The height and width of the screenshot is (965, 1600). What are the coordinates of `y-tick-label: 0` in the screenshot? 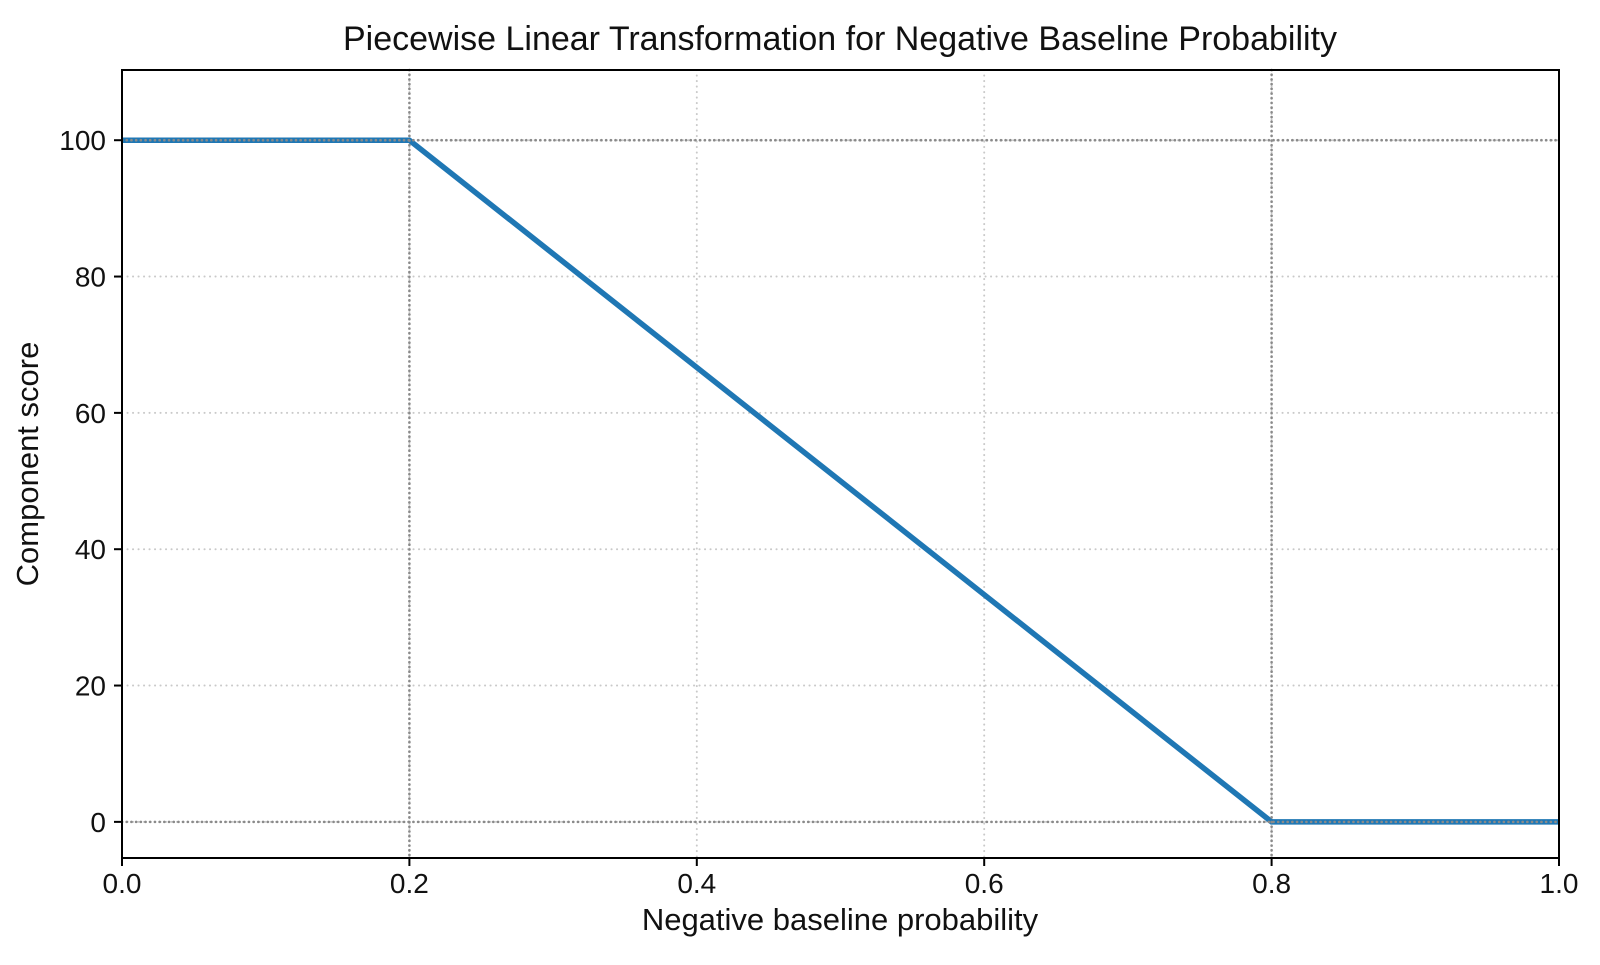 It's located at (98, 822).